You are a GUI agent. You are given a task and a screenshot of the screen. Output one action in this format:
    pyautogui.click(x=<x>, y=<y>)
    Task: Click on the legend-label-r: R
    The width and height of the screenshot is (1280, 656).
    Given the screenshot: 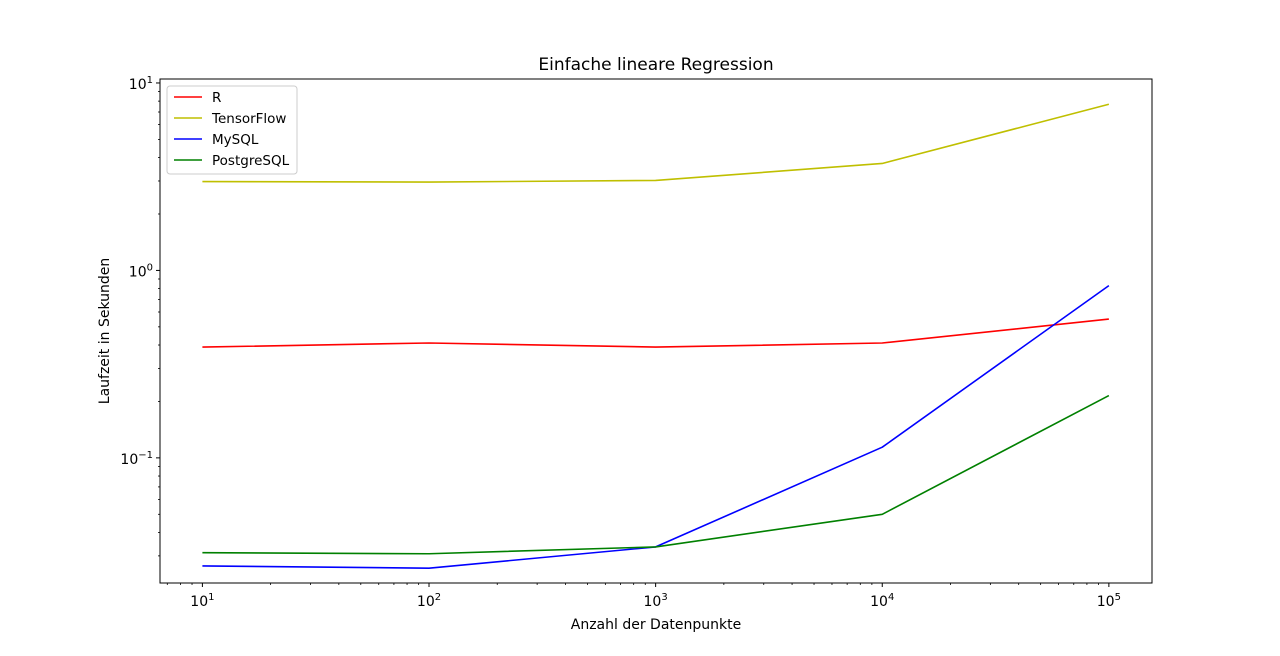 What is the action you would take?
    pyautogui.click(x=216, y=98)
    